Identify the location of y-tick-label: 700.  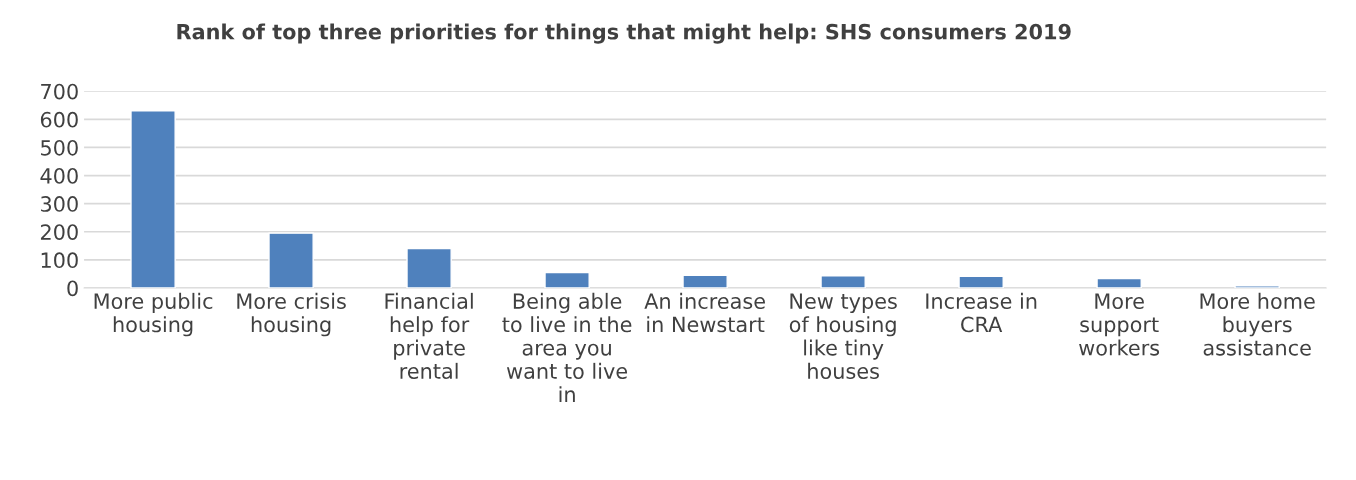
(59, 91).